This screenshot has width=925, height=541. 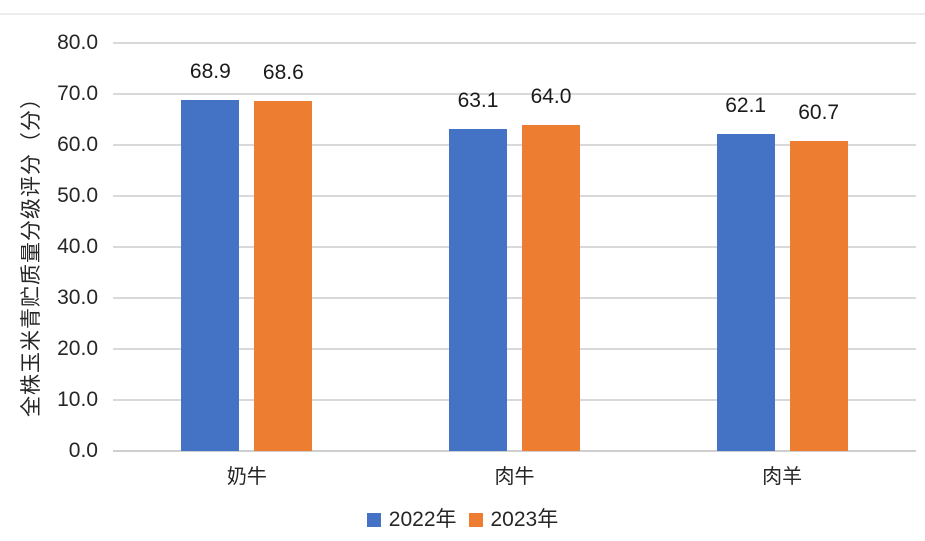 What do you see at coordinates (422, 519) in the screenshot?
I see `legend-label: 2022年` at bounding box center [422, 519].